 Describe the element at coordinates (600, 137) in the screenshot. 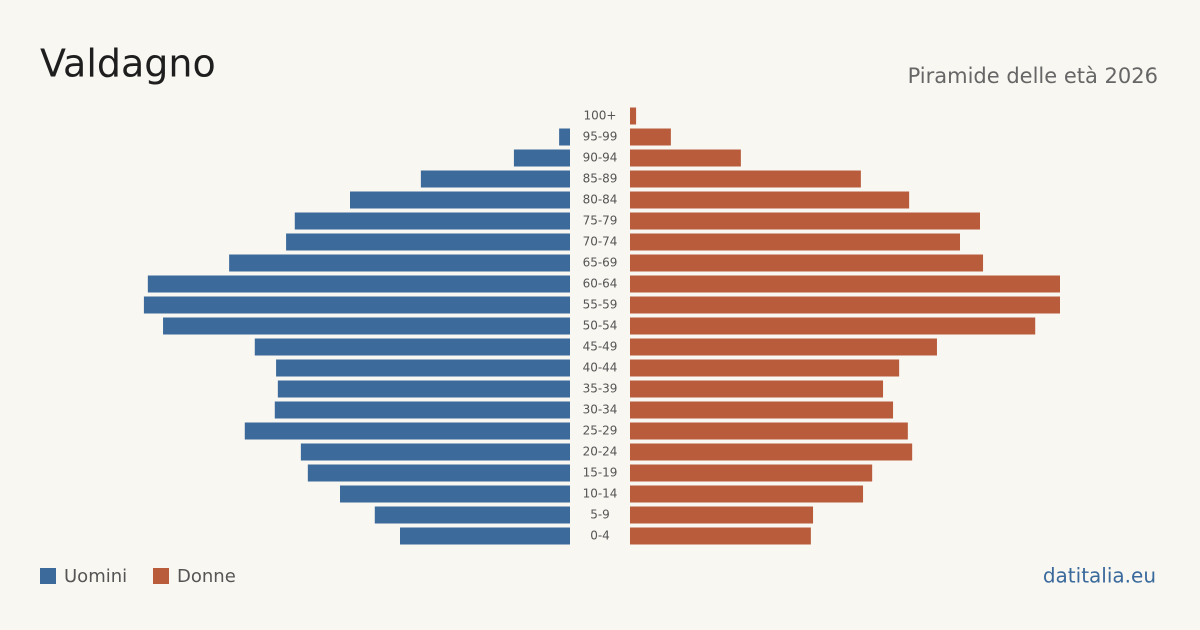

I see `age-label: 95-99` at that location.